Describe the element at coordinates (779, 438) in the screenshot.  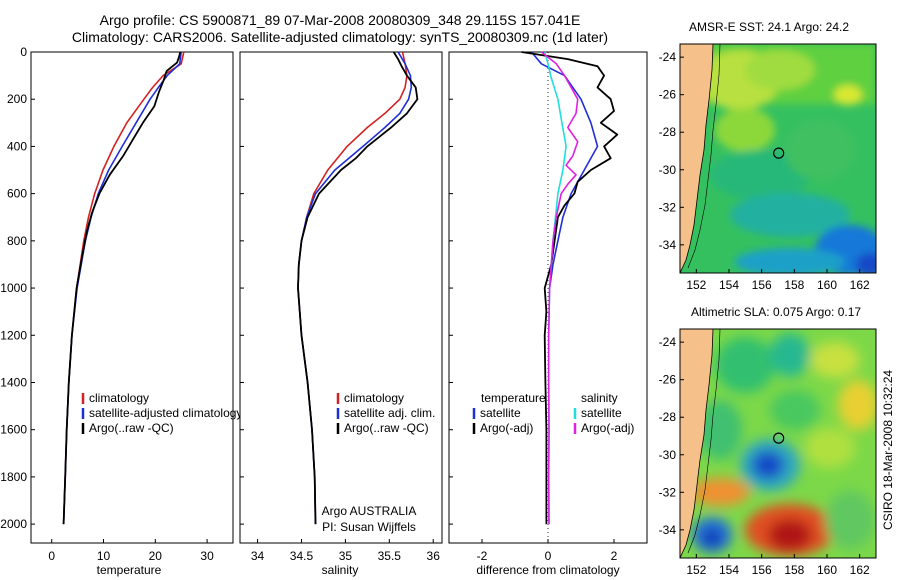
I see `sla-argo-position-marker` at that location.